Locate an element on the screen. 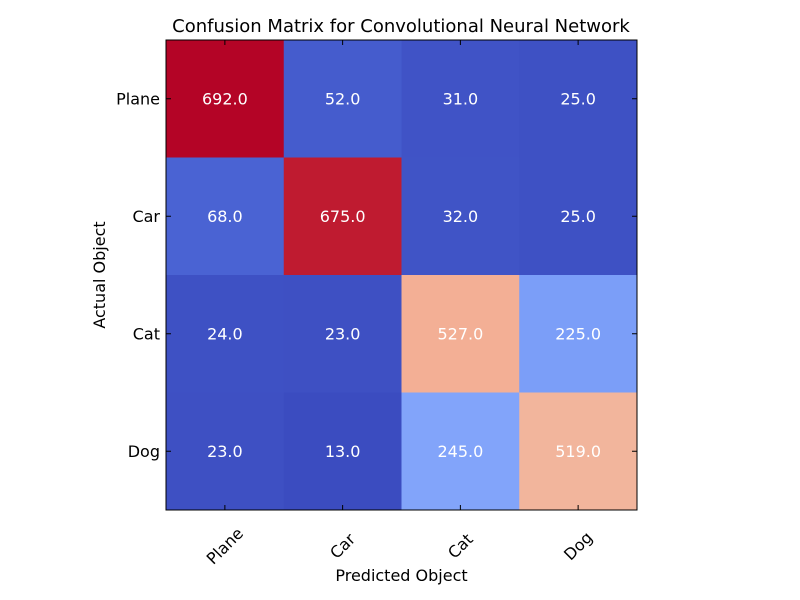 The image size is (800, 600). x-tick-label: Plane is located at coordinates (225, 546).